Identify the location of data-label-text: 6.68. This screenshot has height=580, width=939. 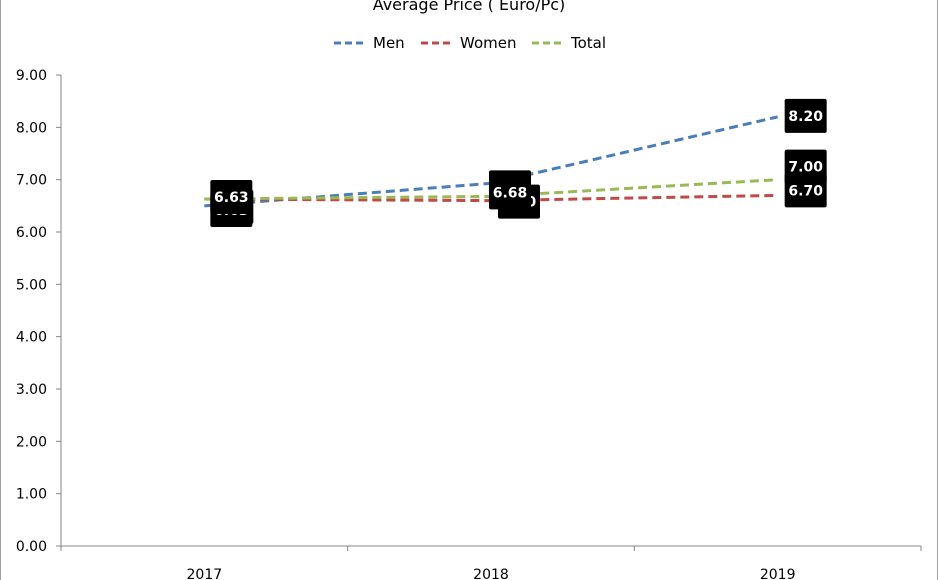
(510, 193).